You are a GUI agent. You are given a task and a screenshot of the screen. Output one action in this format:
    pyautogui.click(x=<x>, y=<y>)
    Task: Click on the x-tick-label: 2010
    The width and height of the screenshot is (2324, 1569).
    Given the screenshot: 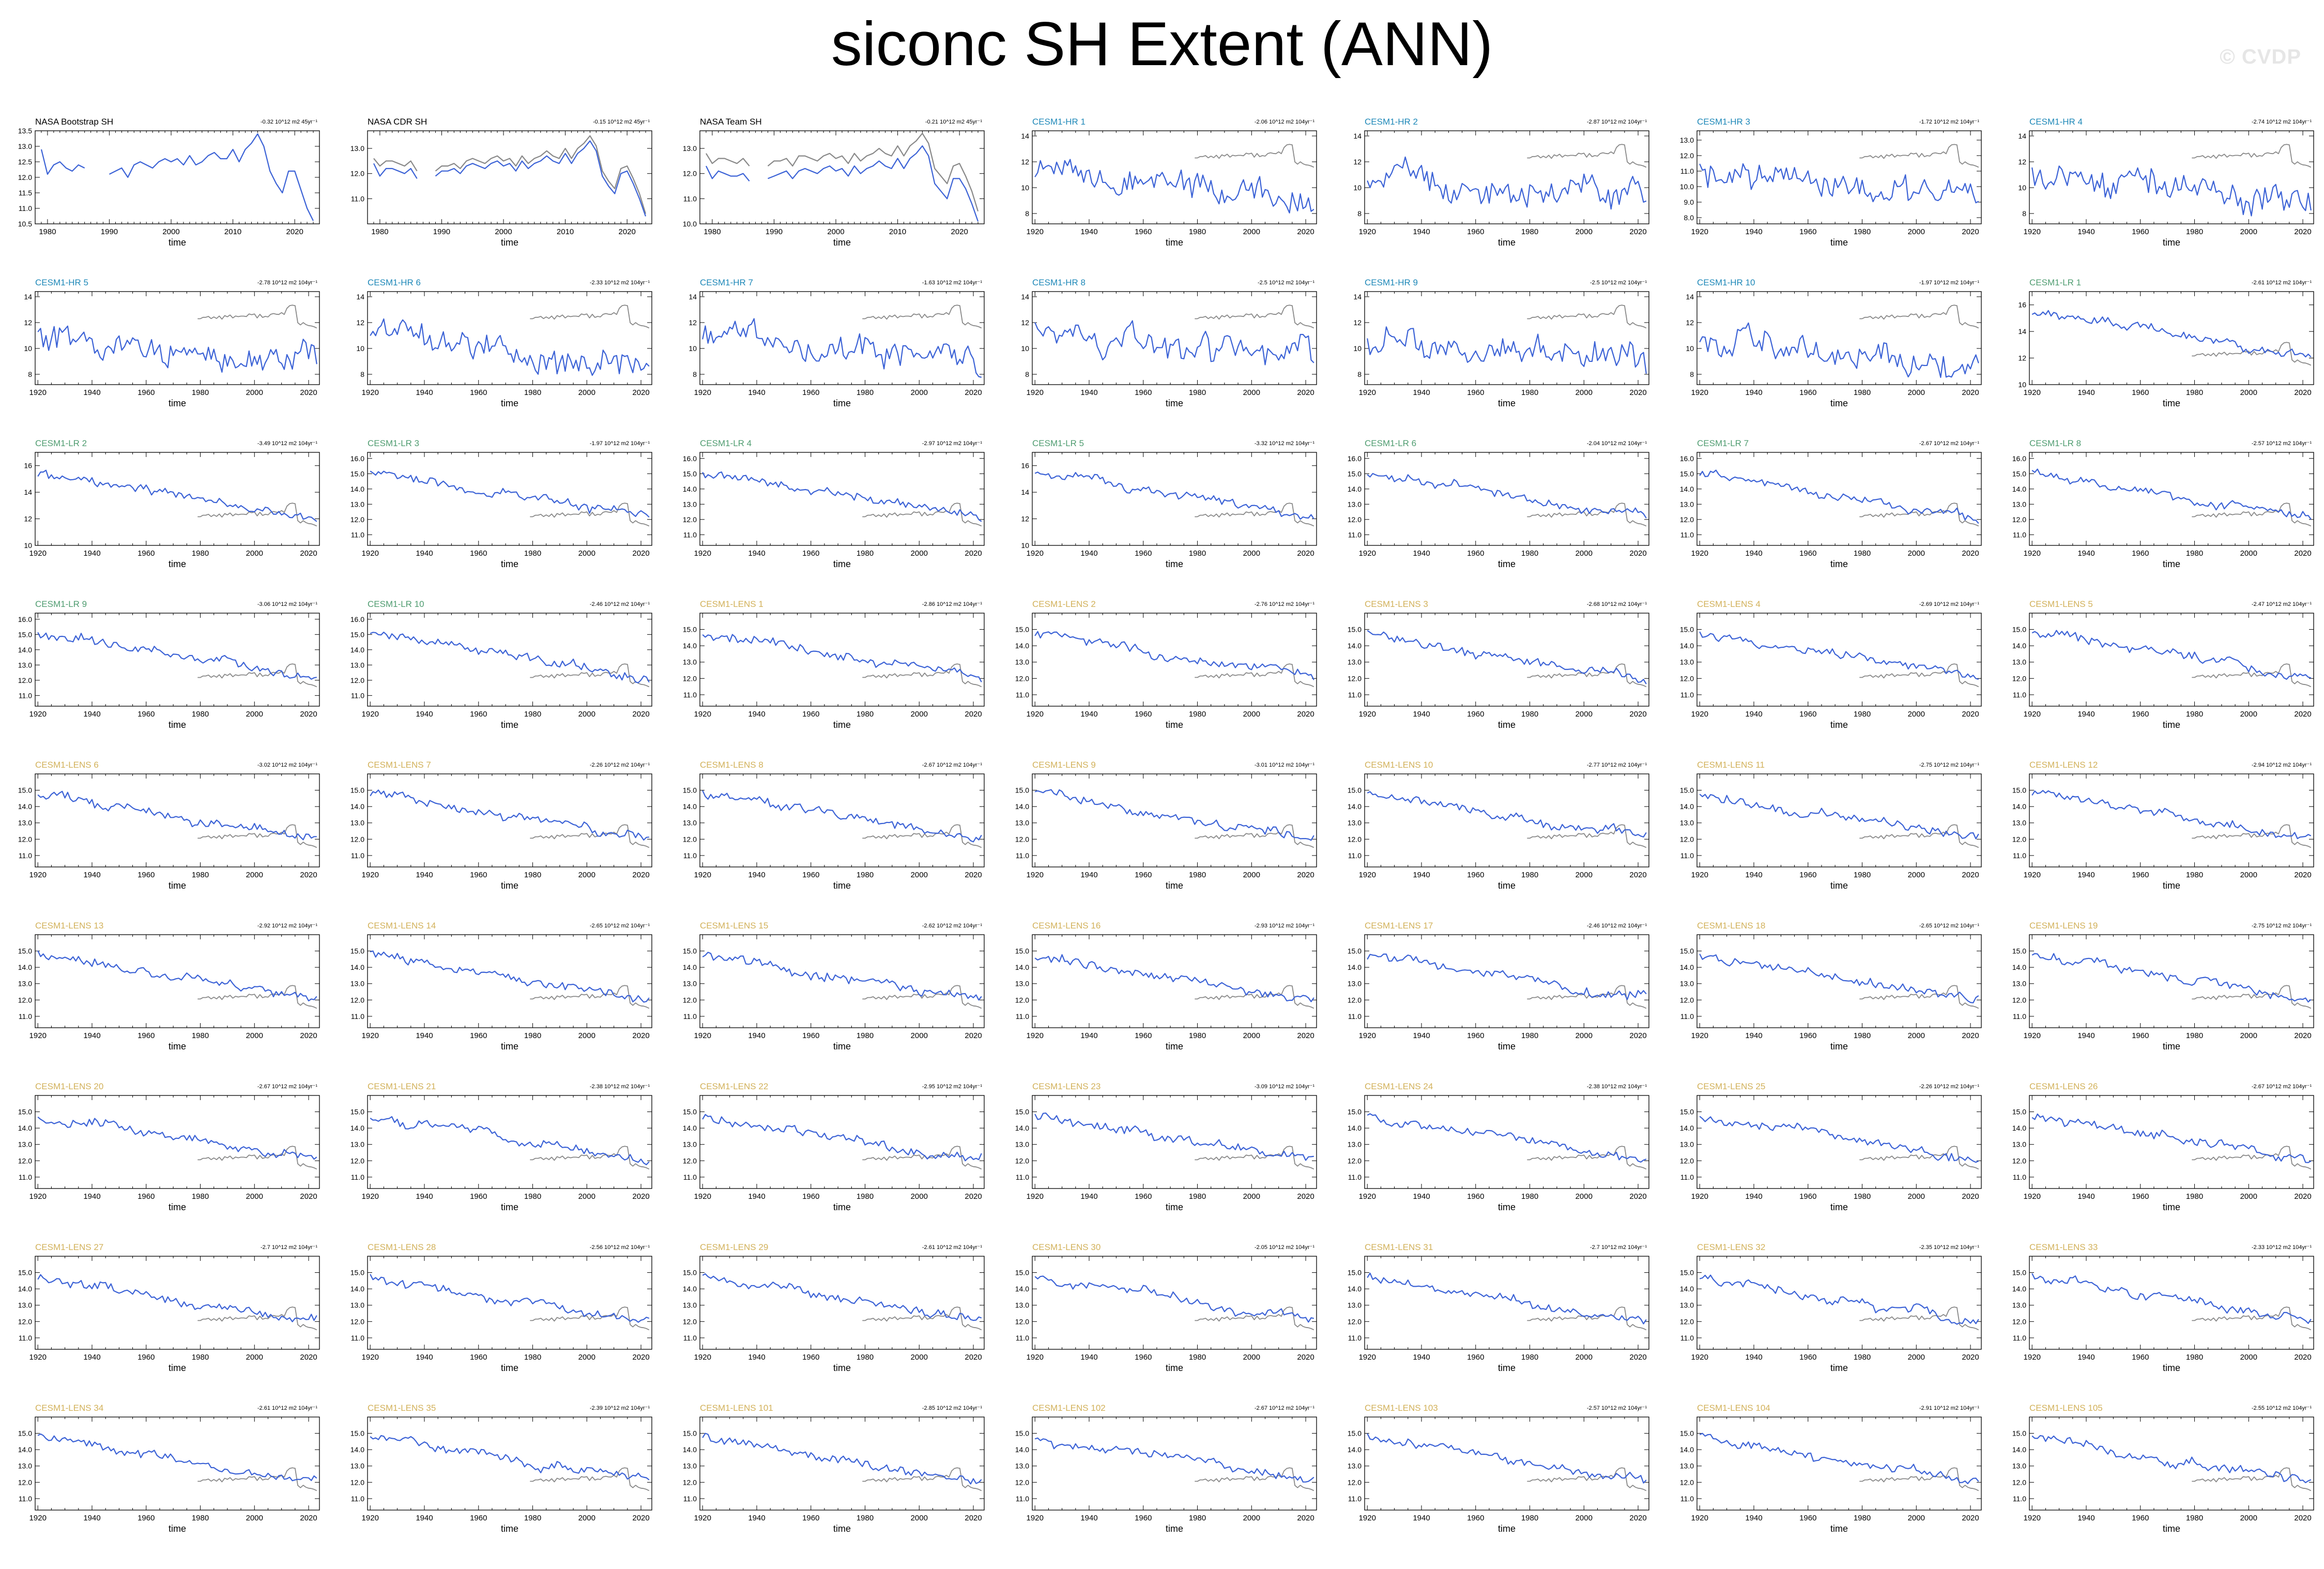 What is the action you would take?
    pyautogui.click(x=566, y=231)
    